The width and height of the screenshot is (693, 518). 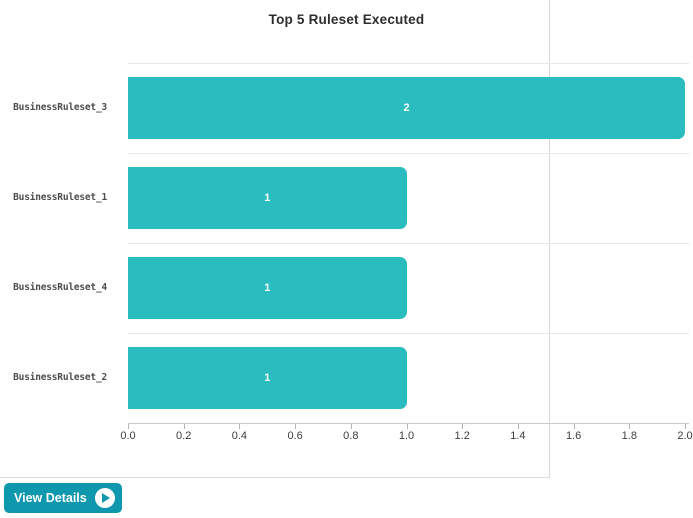 What do you see at coordinates (128, 436) in the screenshot?
I see `x-axis-tick-label: 0.0` at bounding box center [128, 436].